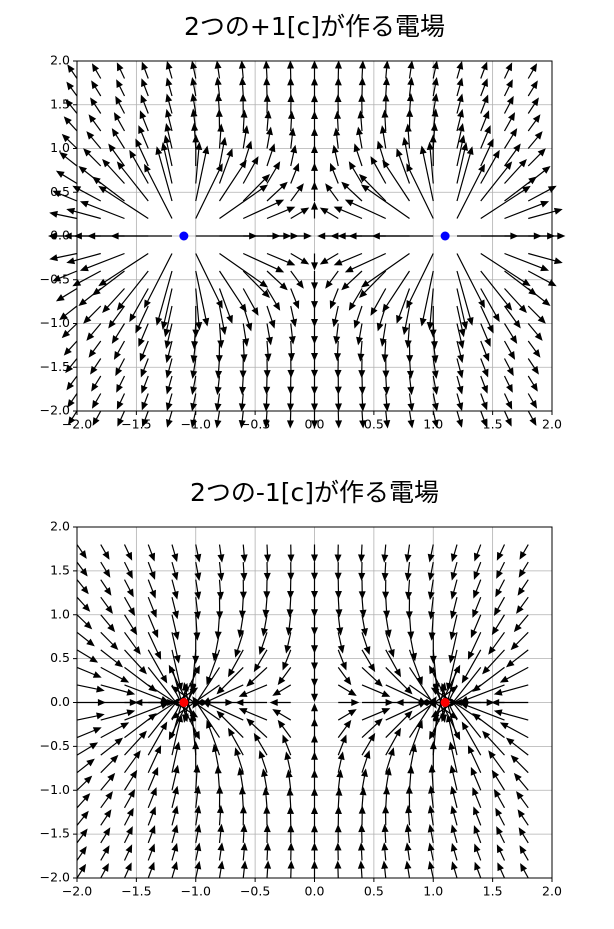 The image size is (614, 929). Describe the element at coordinates (136, 424) in the screenshot. I see `x-tick-label: −1.5` at that location.